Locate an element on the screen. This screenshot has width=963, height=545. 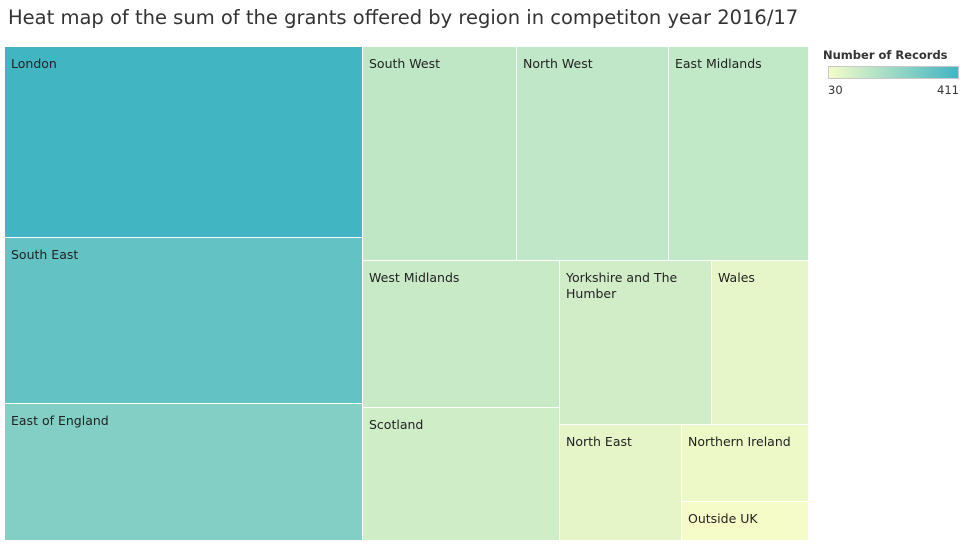
legend-gradient-bar is located at coordinates (893, 72).